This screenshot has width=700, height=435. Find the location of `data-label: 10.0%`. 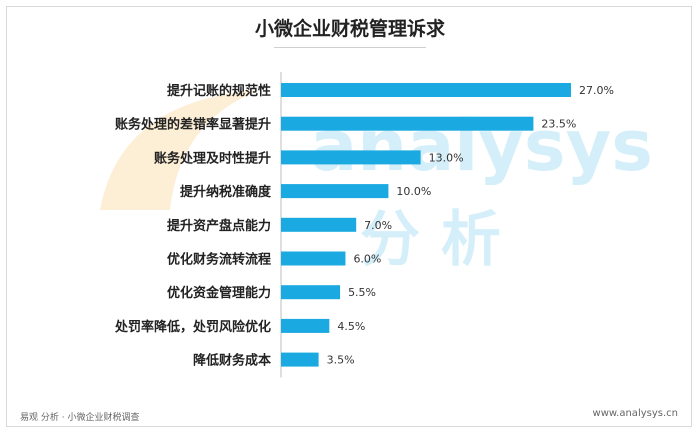

data-label: 10.0% is located at coordinates (413, 191).